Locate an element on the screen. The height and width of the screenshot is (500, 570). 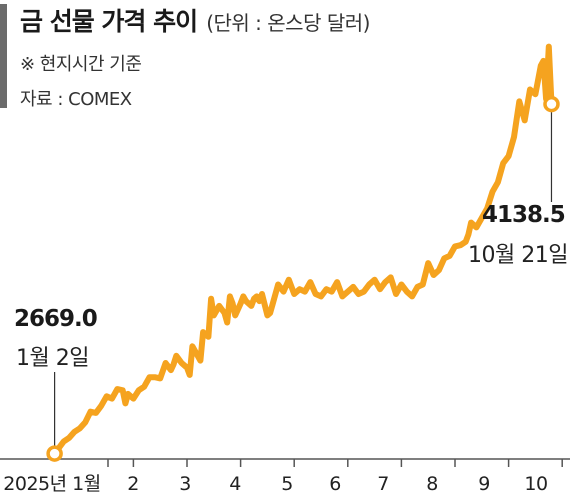
x-tick-label: 5 is located at coordinates (287, 484).